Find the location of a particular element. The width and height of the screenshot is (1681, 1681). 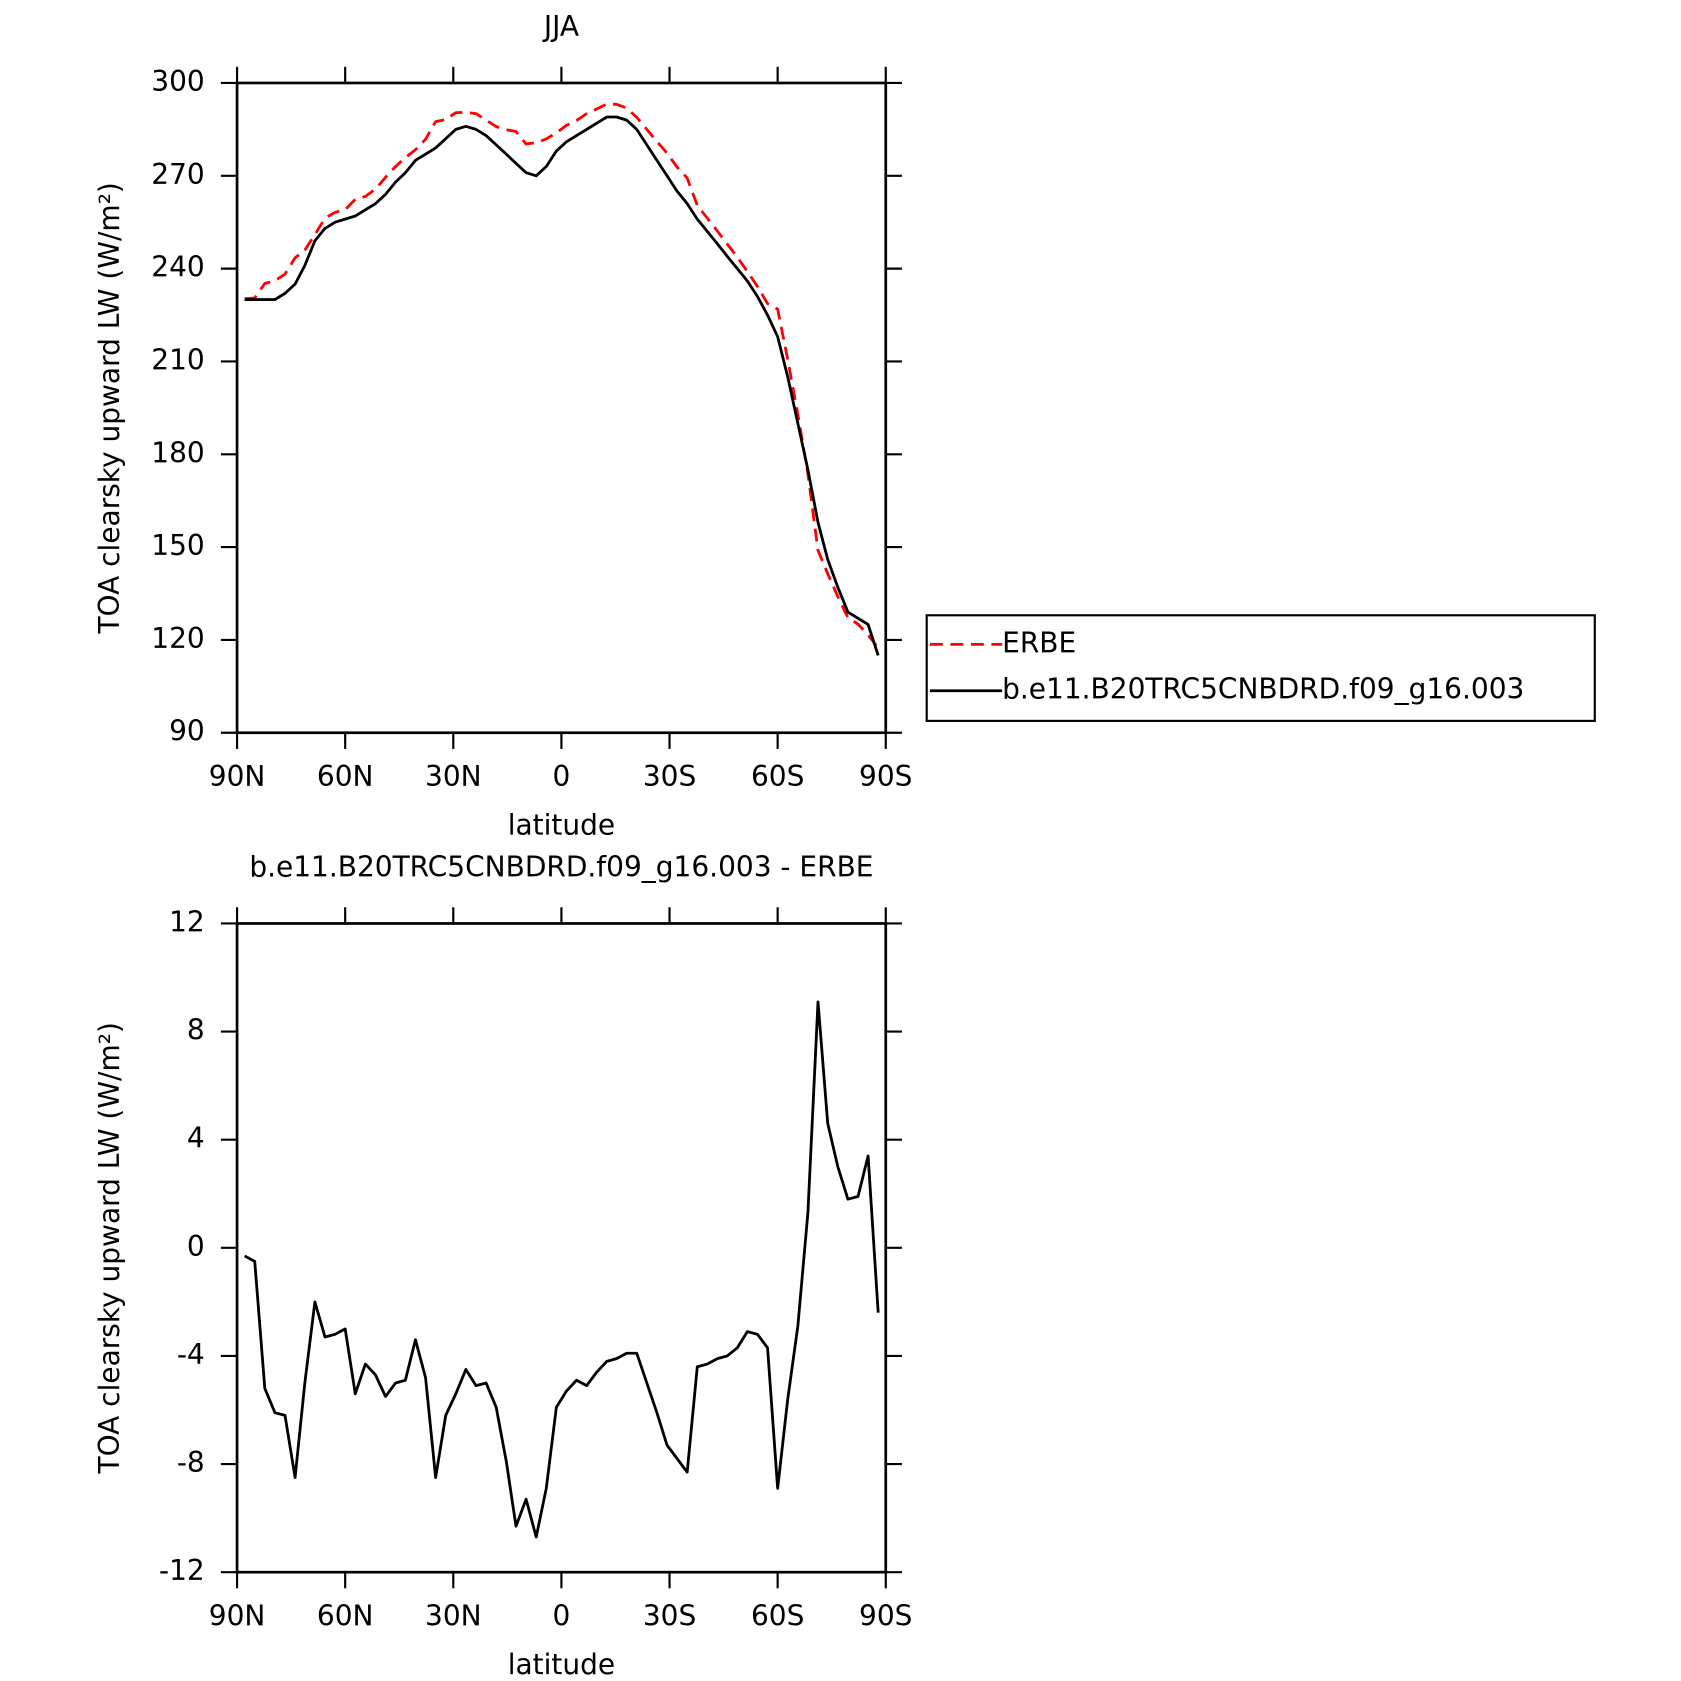

legend-label: b.e11.B20TRC5CNBDRD.f09_g16.003 is located at coordinates (1263, 689).